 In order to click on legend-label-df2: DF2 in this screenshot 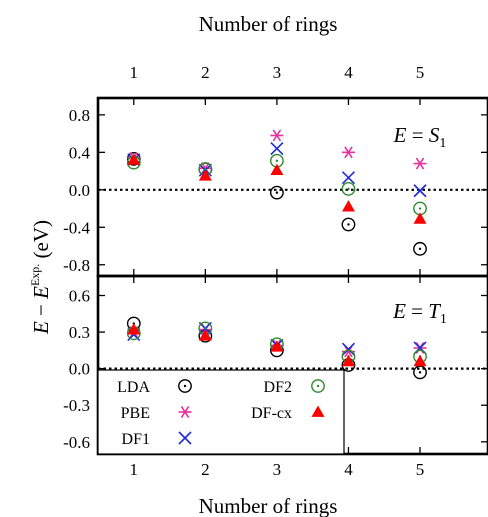, I will do `click(278, 387)`.